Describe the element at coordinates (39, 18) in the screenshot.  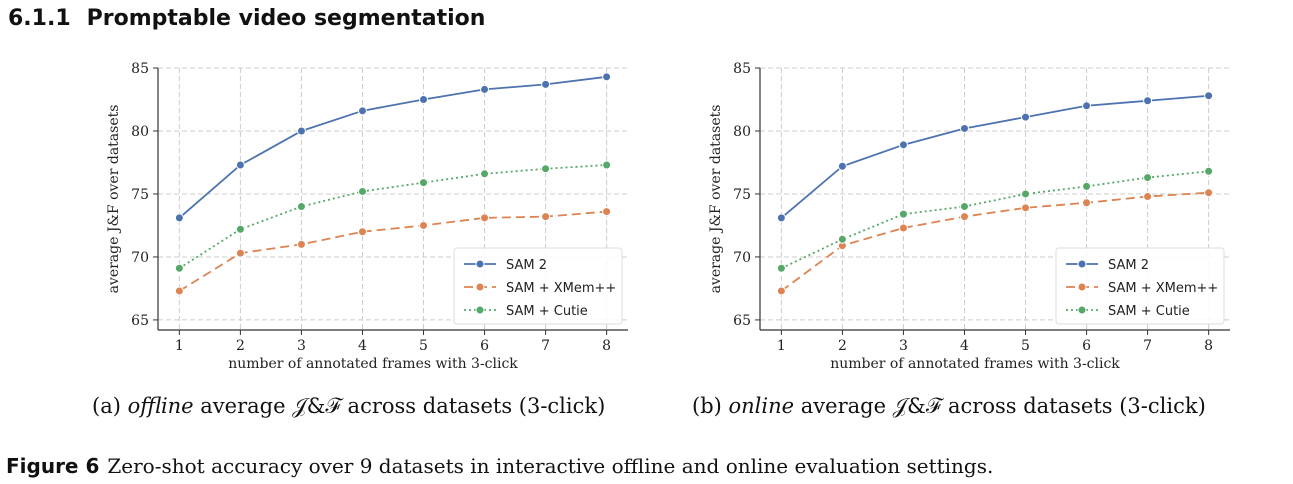
I see `section-number: 6.1.1` at that location.